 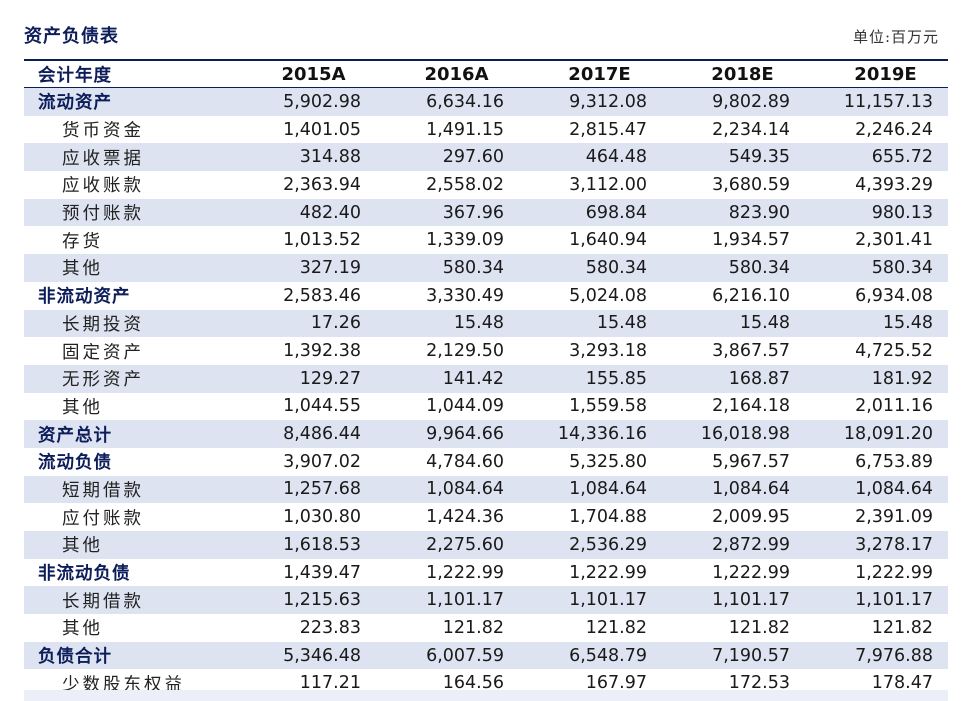 I want to click on cell-value: 2,558.02, so click(x=465, y=184).